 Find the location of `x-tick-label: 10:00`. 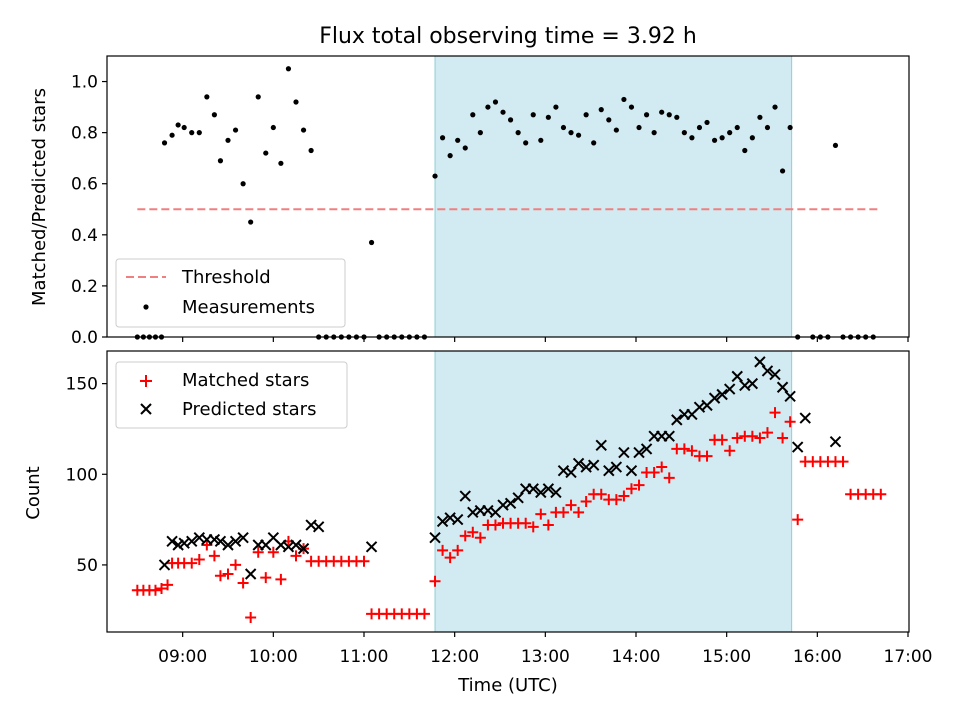

x-tick-label: 10:00 is located at coordinates (273, 657).